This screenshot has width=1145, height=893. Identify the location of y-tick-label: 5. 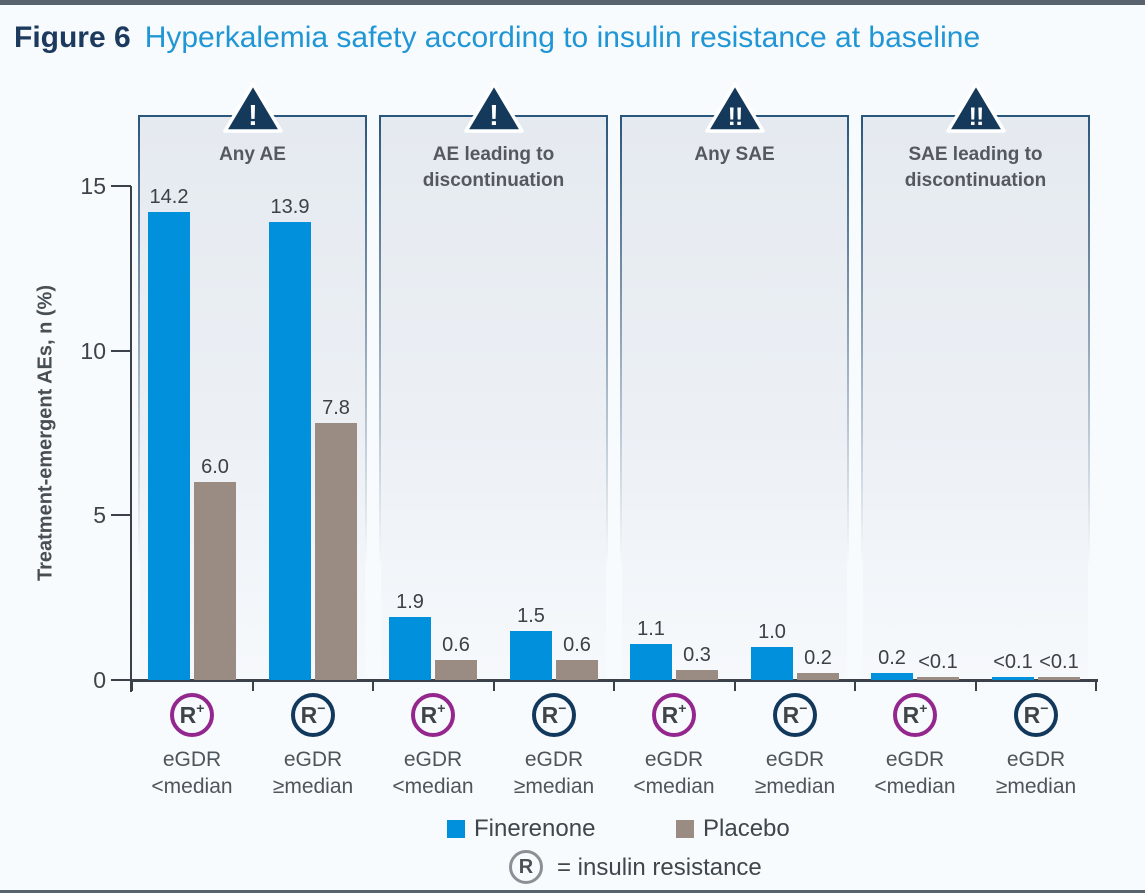
(99, 515).